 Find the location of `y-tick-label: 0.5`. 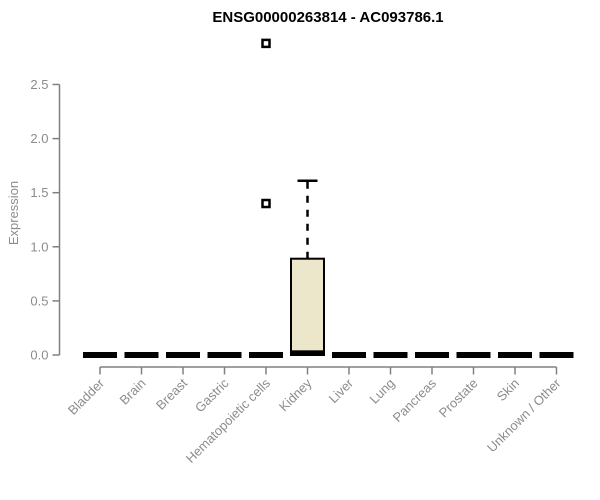

y-tick-label: 0.5 is located at coordinates (39, 300).